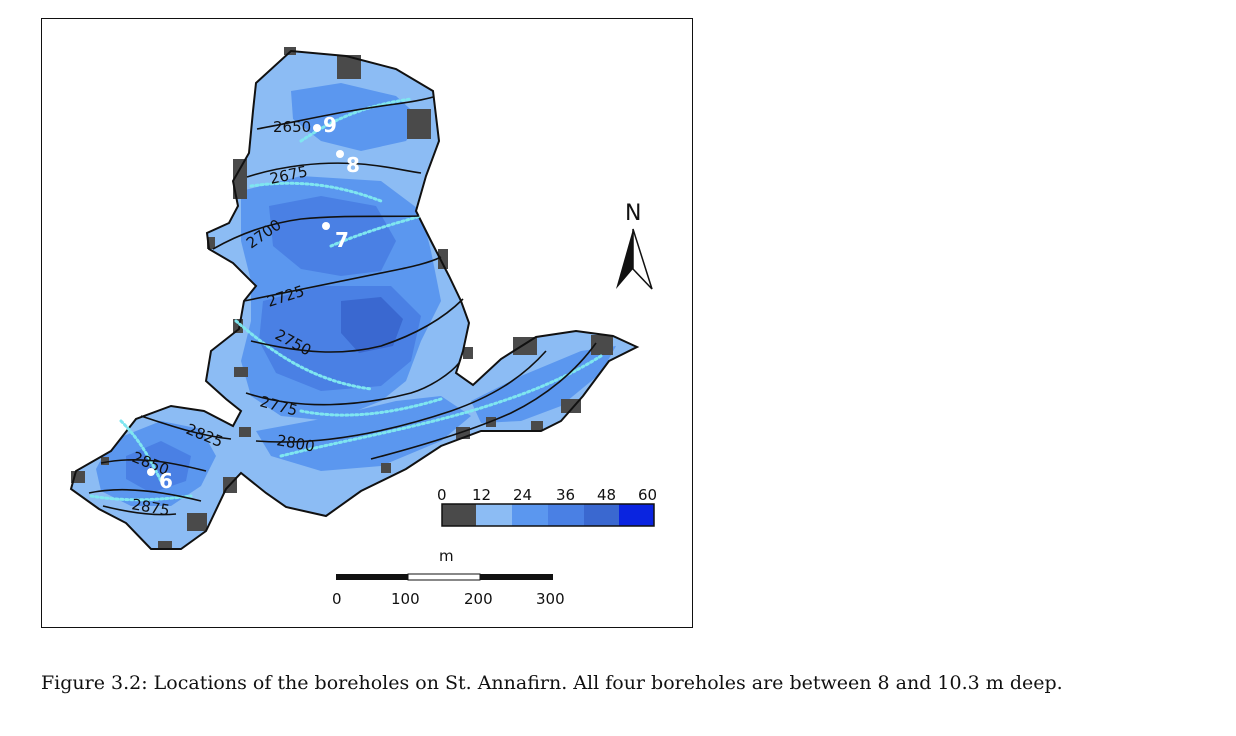 The height and width of the screenshot is (736, 1236). I want to click on borehole-7-label: 7, so click(342, 240).